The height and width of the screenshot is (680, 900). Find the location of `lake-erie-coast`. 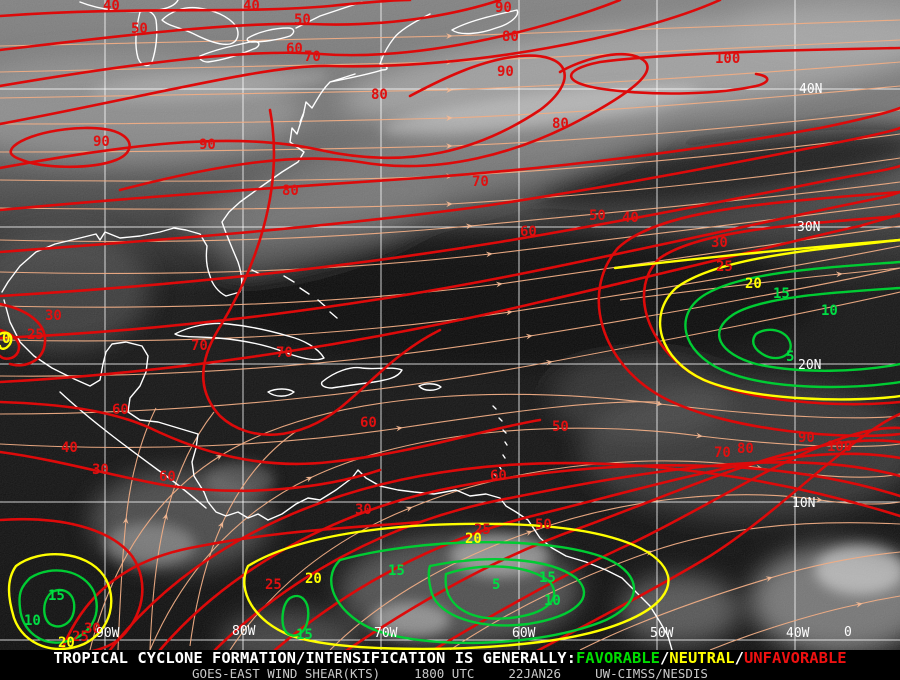

lake-erie-coast is located at coordinates (229, 51).